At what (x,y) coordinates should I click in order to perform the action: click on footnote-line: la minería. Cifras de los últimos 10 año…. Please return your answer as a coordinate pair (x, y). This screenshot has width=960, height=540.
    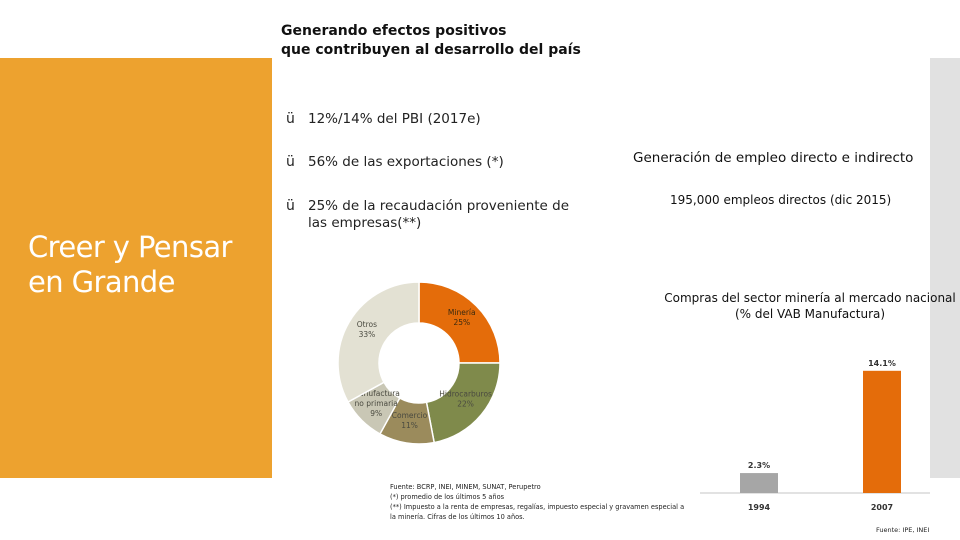
    Looking at the image, I should click on (457, 517).